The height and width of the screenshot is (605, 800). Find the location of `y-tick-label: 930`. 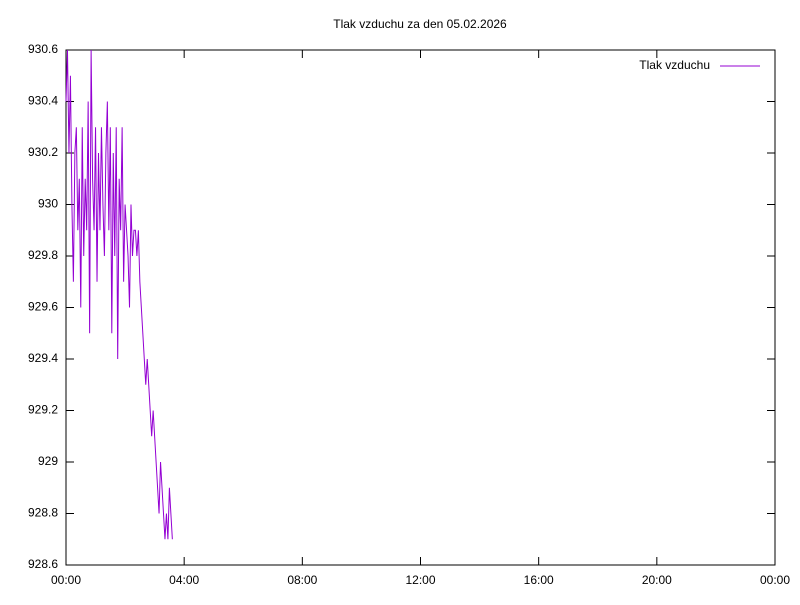

y-tick-label: 930 is located at coordinates (48, 204).